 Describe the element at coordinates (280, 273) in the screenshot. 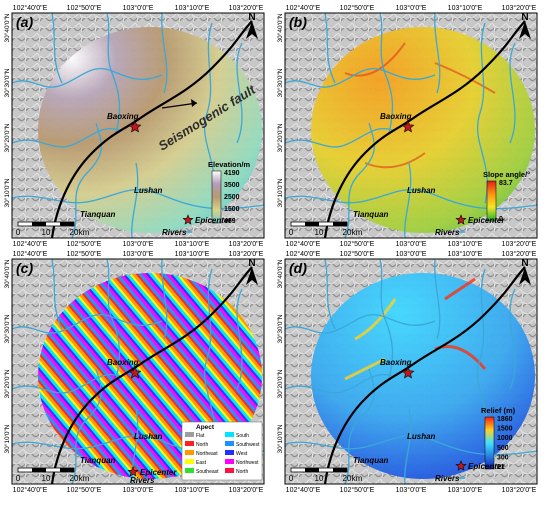

I see `left-tick-label: 30°40'0"N` at that location.